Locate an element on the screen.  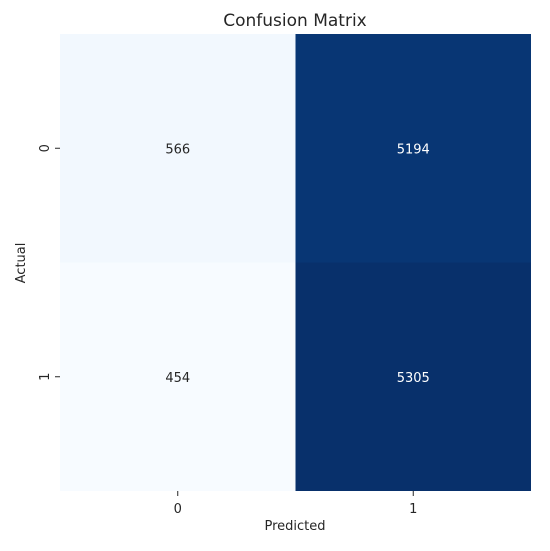
x-tick-label-0: 0 is located at coordinates (178, 509).